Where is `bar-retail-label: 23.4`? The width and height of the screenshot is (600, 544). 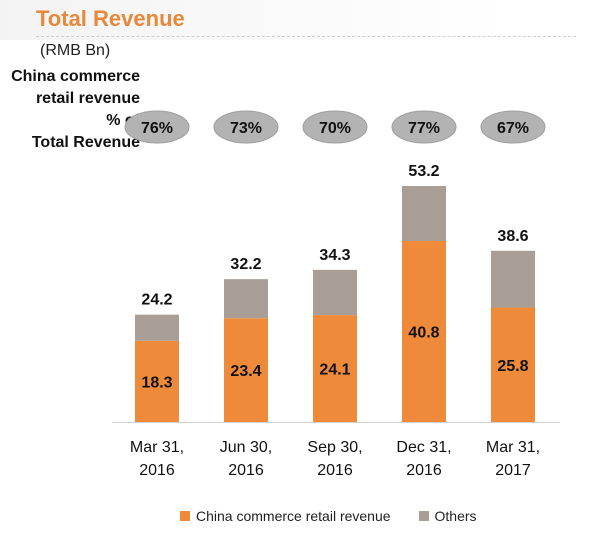 bar-retail-label: 23.4 is located at coordinates (245, 371).